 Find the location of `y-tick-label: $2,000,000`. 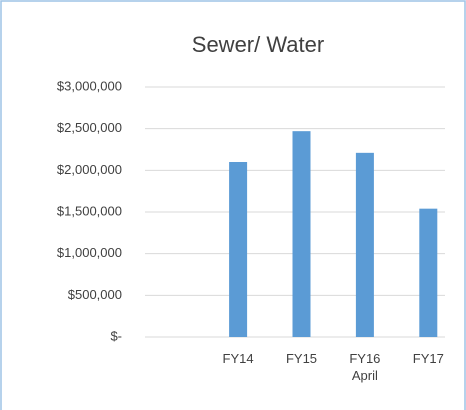

y-tick-label: $2,000,000 is located at coordinates (89, 169).